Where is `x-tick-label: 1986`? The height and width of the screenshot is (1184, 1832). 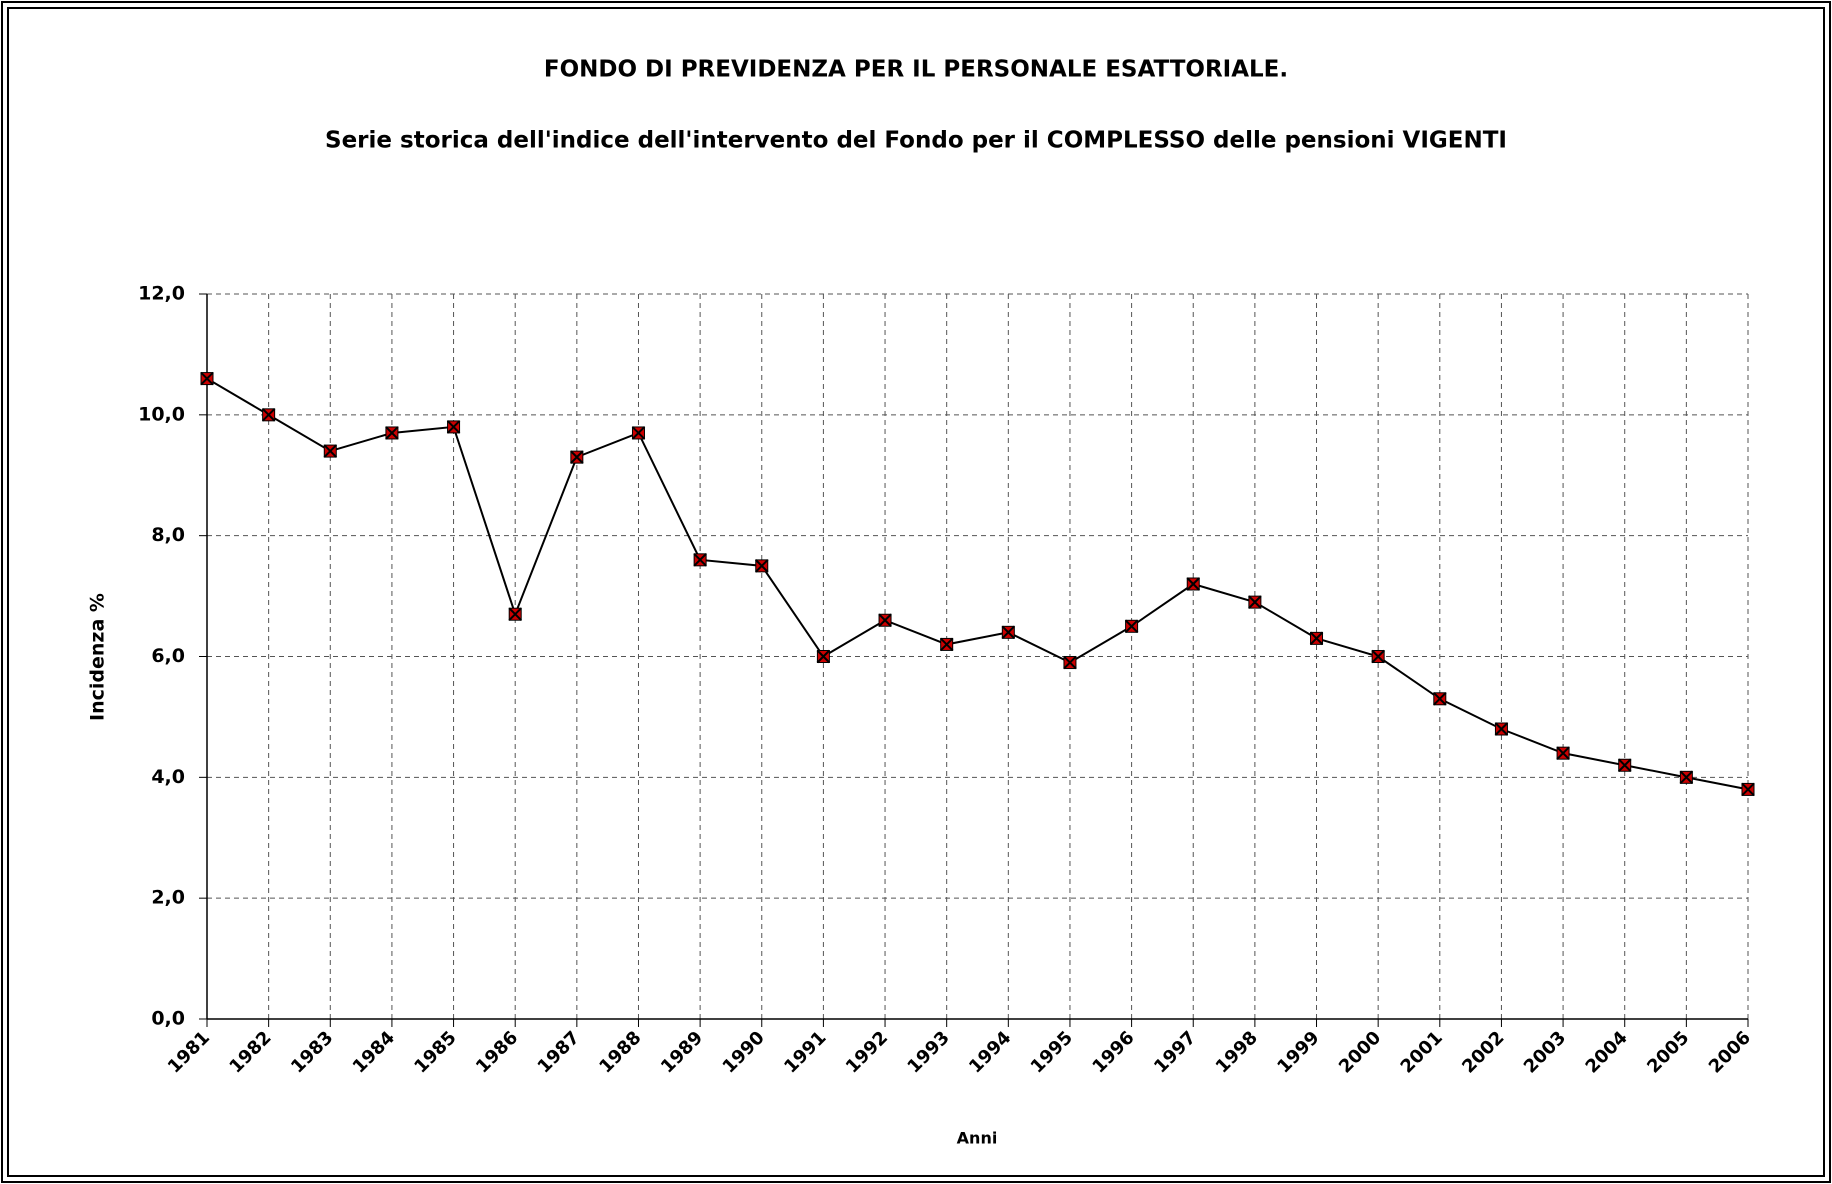 x-tick-label: 1986 is located at coordinates (497, 1052).